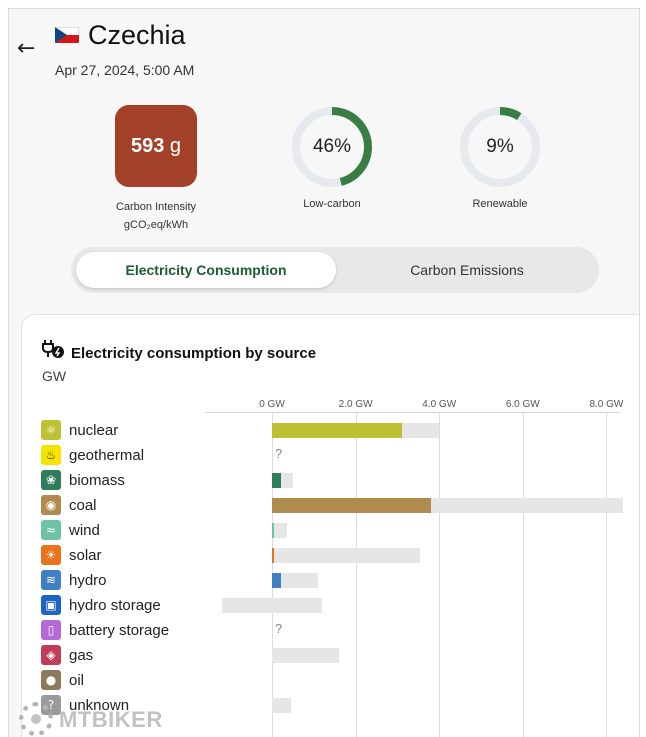 This screenshot has width=646, height=737. I want to click on view-toggle: Electricity Consumption Carbon Emissions, so click(335, 270).